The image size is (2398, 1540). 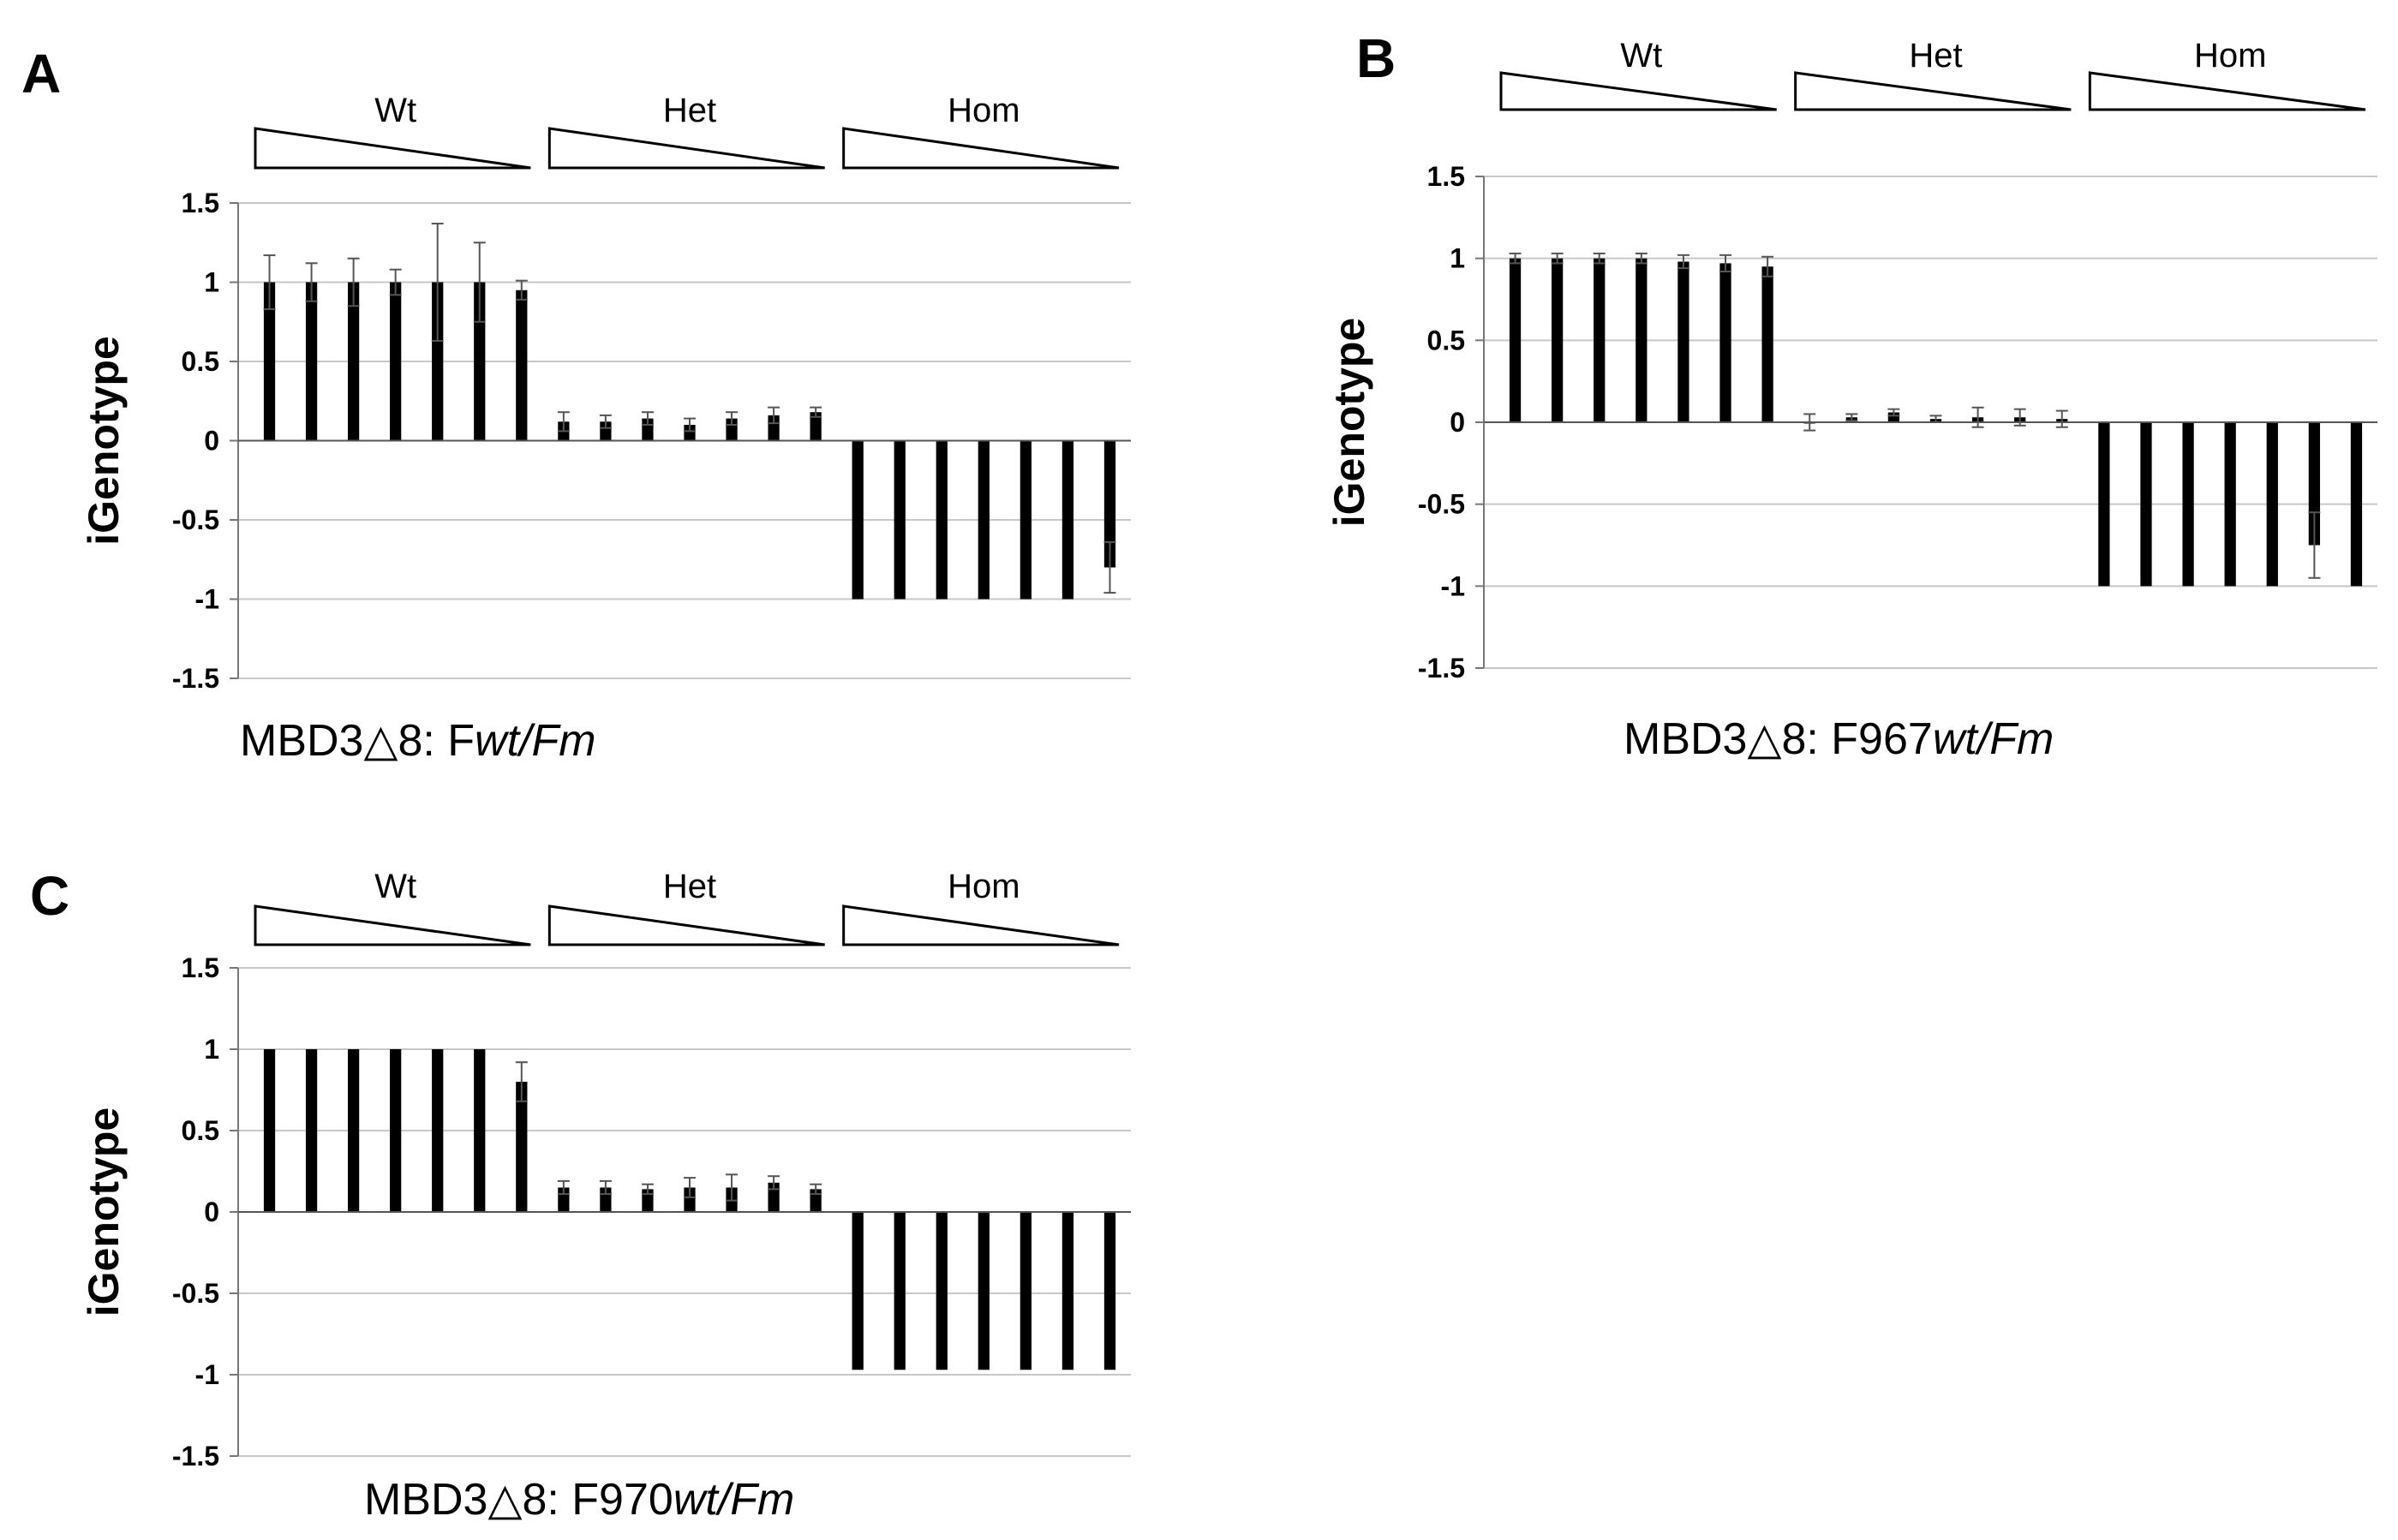 What do you see at coordinates (518, 1500) in the screenshot?
I see `caption-segment: MBD3△8: F970` at bounding box center [518, 1500].